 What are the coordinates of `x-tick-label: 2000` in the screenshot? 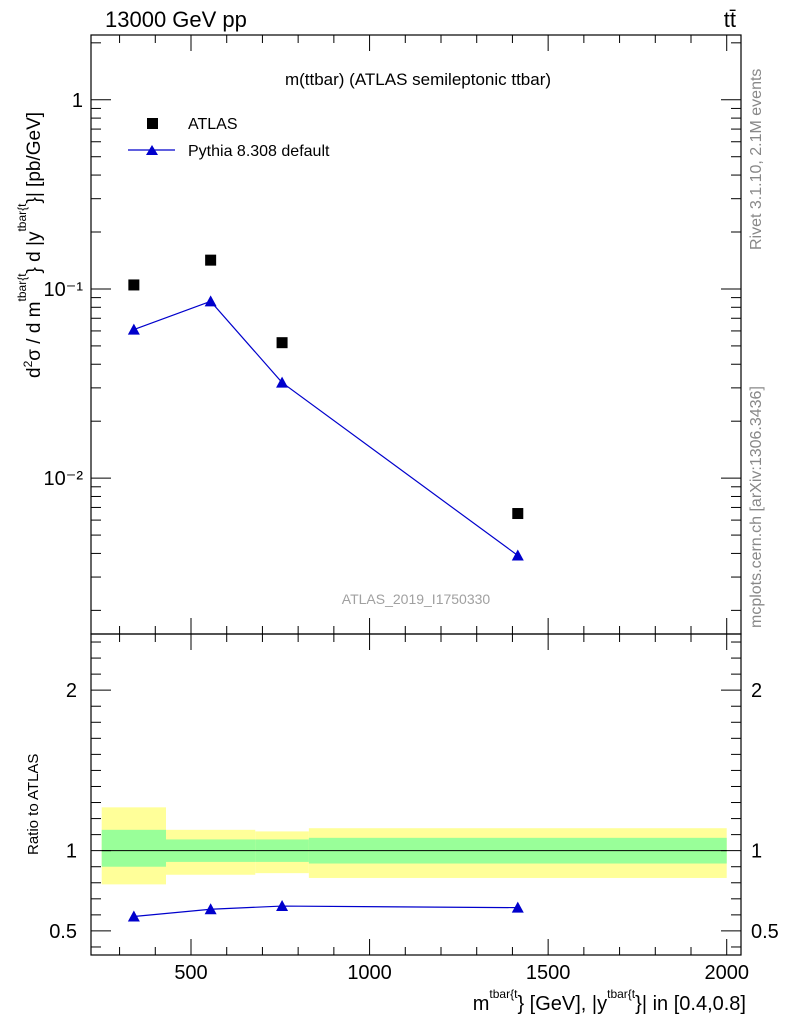 It's located at (726, 973).